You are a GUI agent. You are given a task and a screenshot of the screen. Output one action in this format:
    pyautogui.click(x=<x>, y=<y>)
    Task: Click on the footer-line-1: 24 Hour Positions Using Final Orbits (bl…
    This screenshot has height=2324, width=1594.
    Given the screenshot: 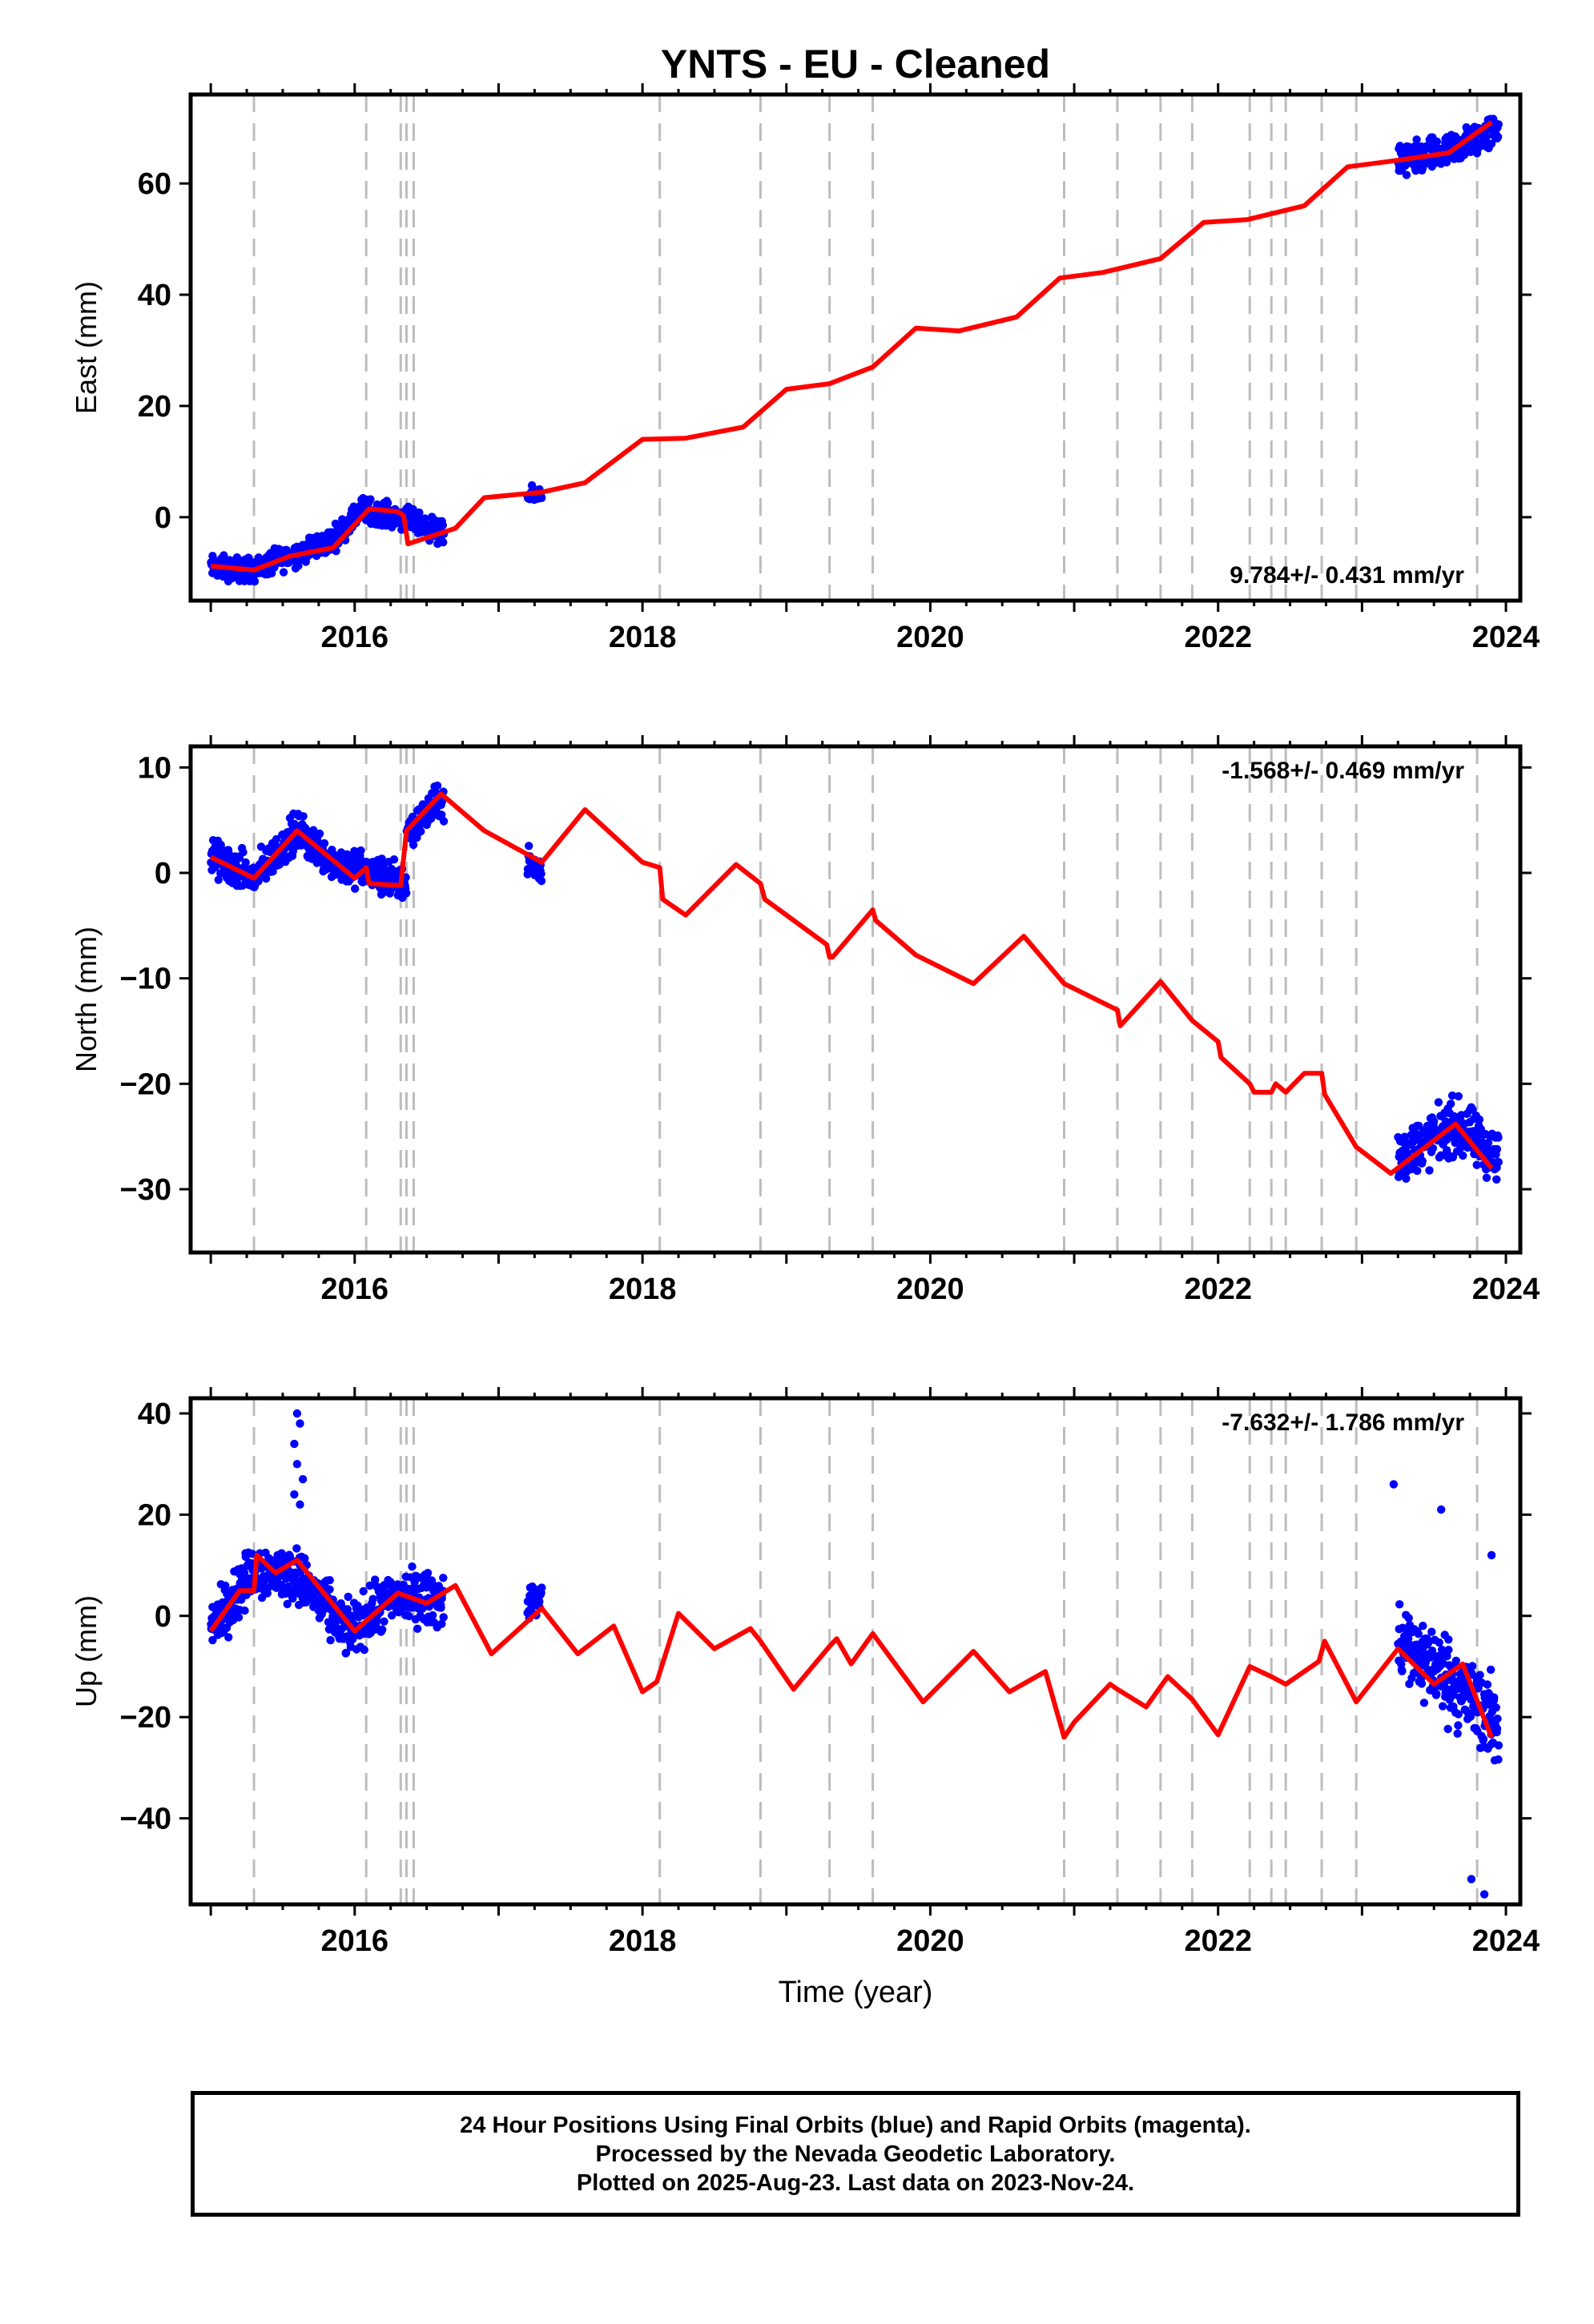 What is the action you would take?
    pyautogui.click(x=855, y=2125)
    